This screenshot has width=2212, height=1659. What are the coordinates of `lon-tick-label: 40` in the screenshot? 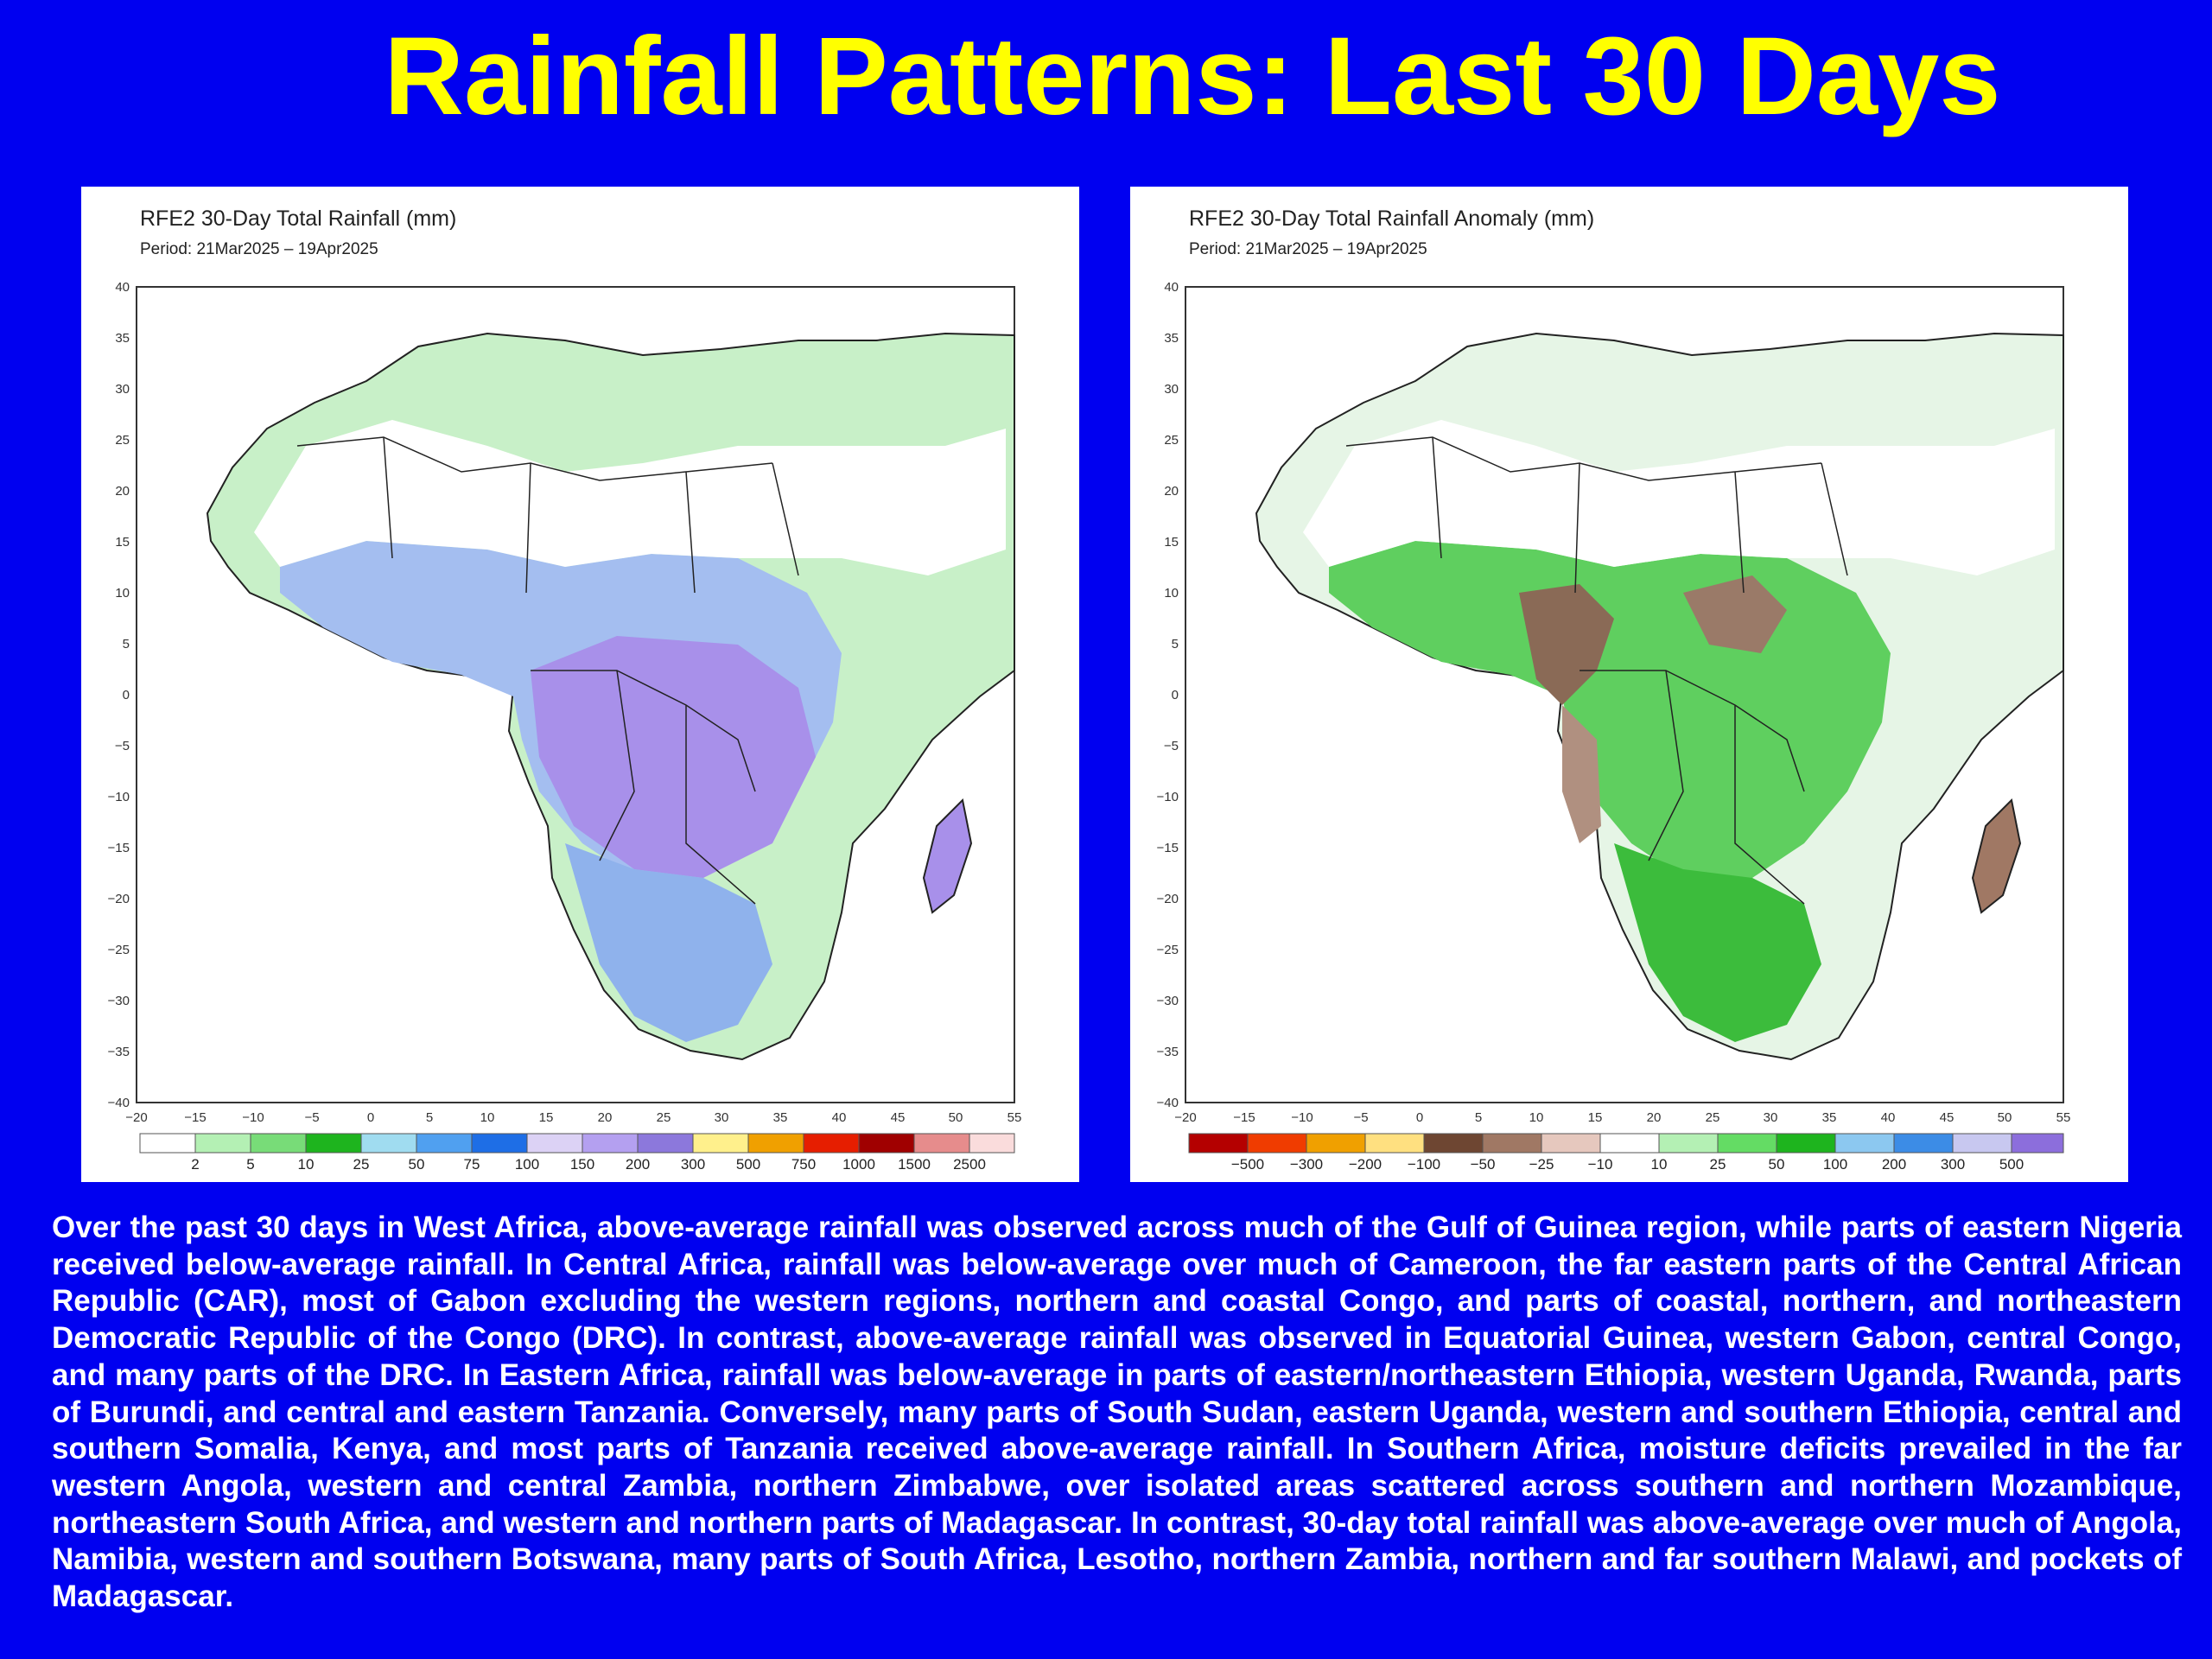 It's located at (839, 1117).